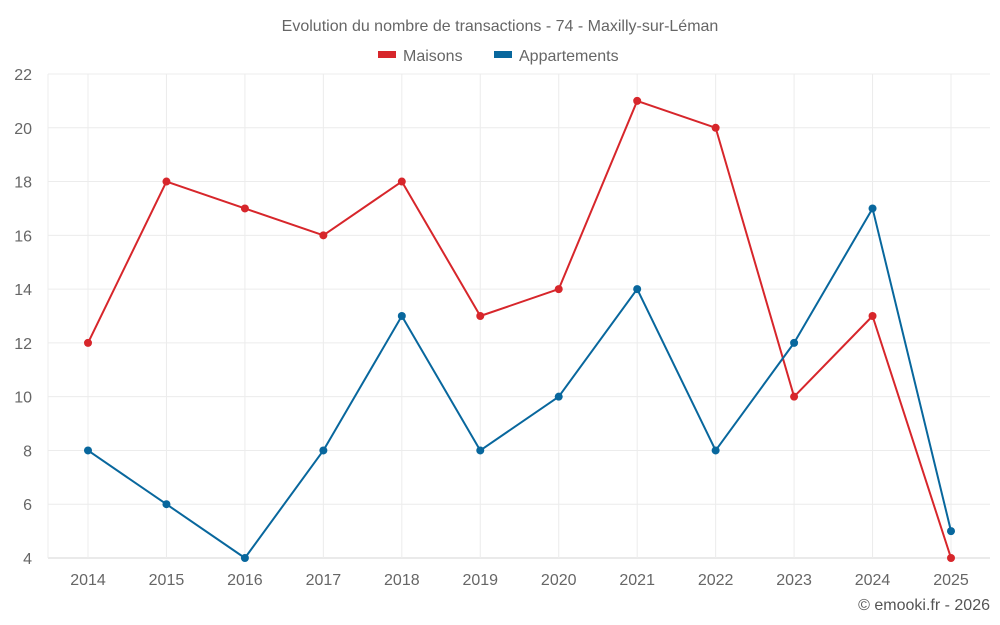 The height and width of the screenshot is (625, 1000). Describe the element at coordinates (27, 505) in the screenshot. I see `y-tick-label: 6` at that location.